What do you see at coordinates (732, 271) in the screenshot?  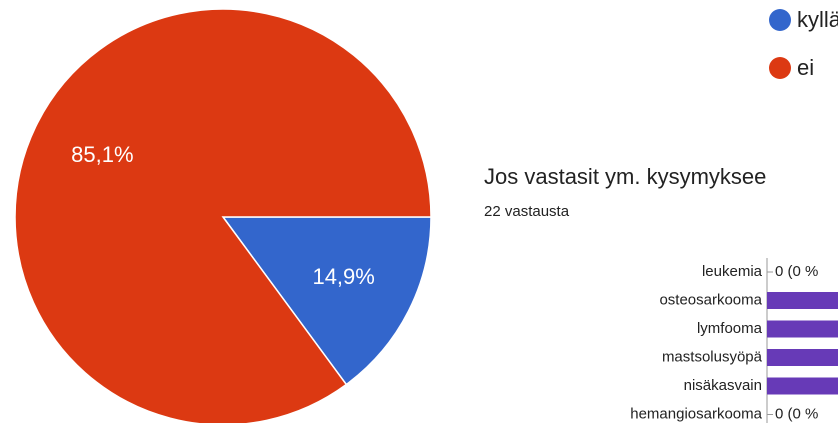 I see `category-label: leukemia` at bounding box center [732, 271].